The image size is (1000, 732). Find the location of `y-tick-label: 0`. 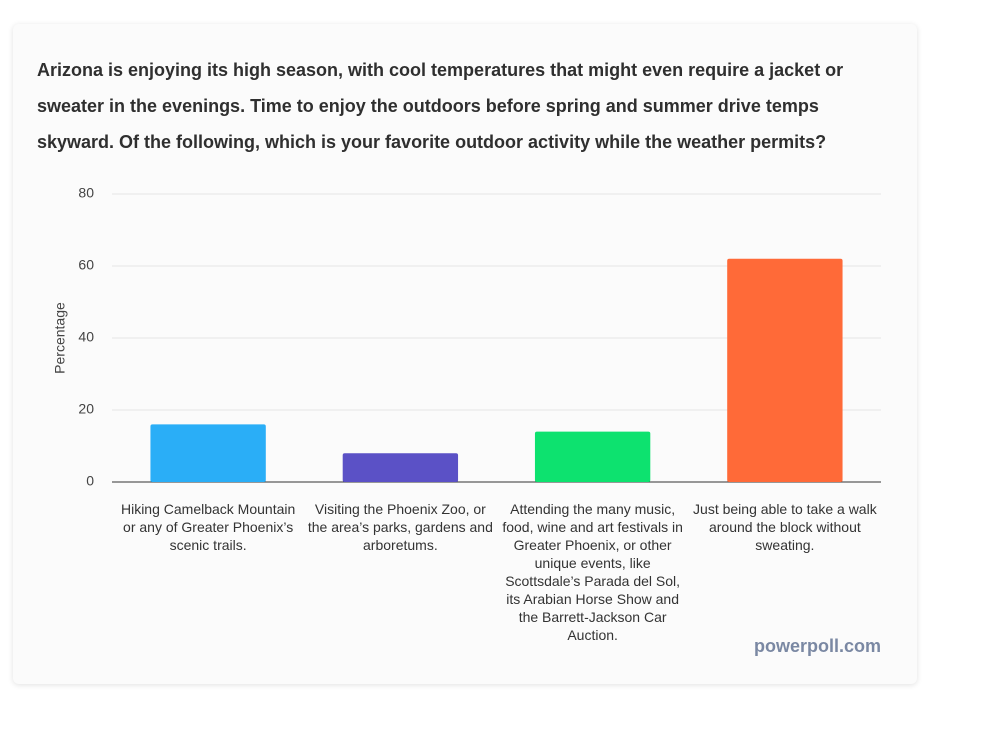

y-tick-label: 0 is located at coordinates (90, 481).